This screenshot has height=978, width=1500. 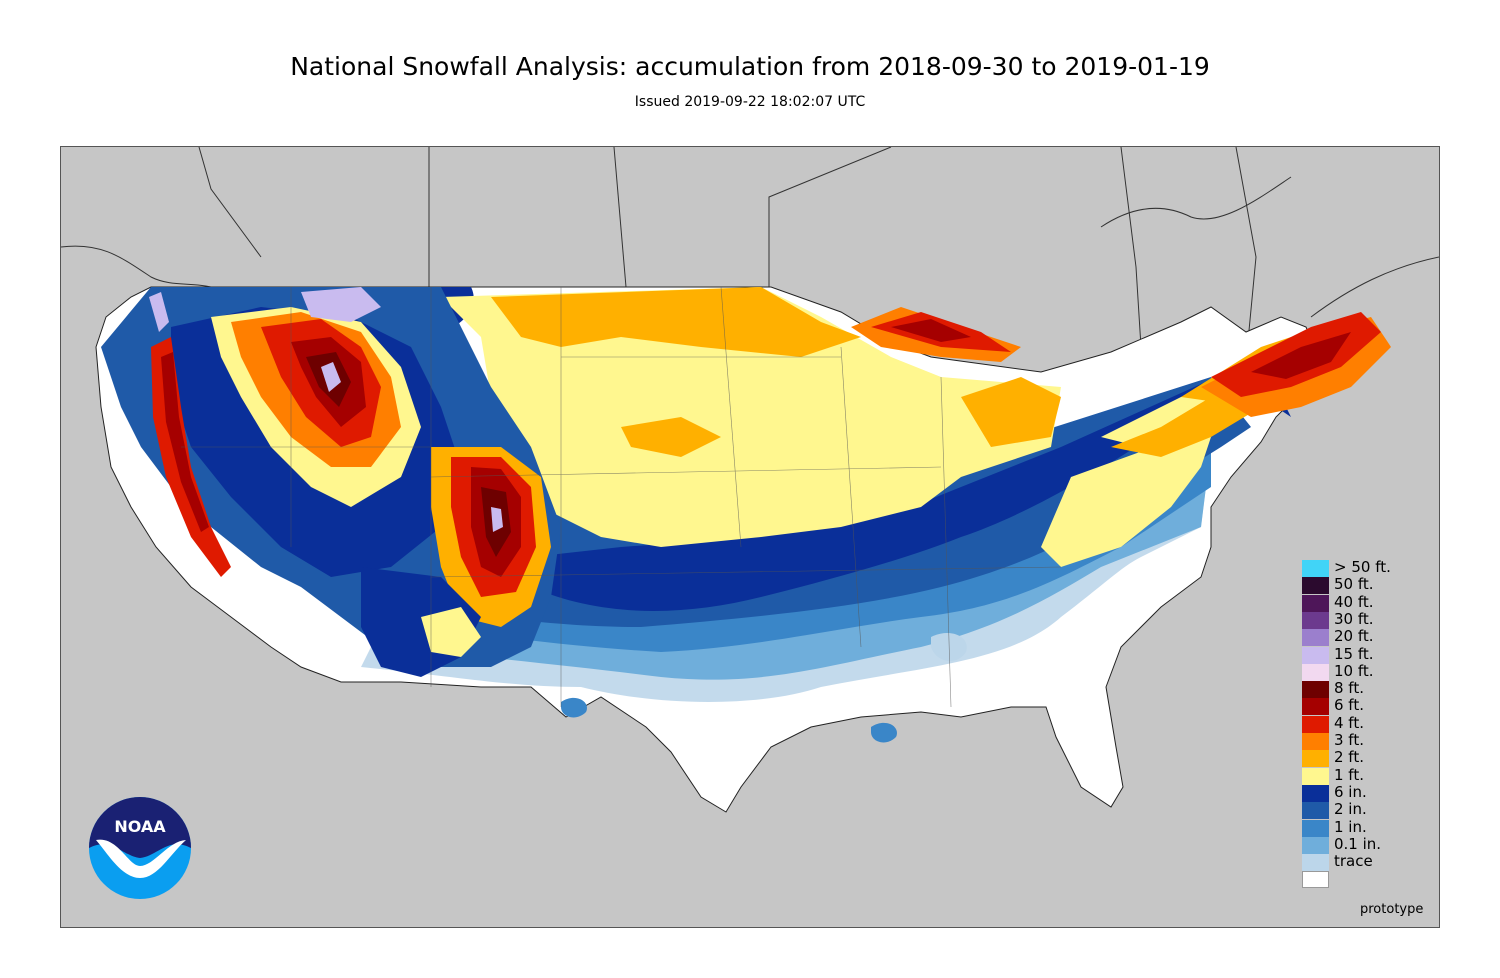 I want to click on legend-label: 20 ft., so click(x=1354, y=636).